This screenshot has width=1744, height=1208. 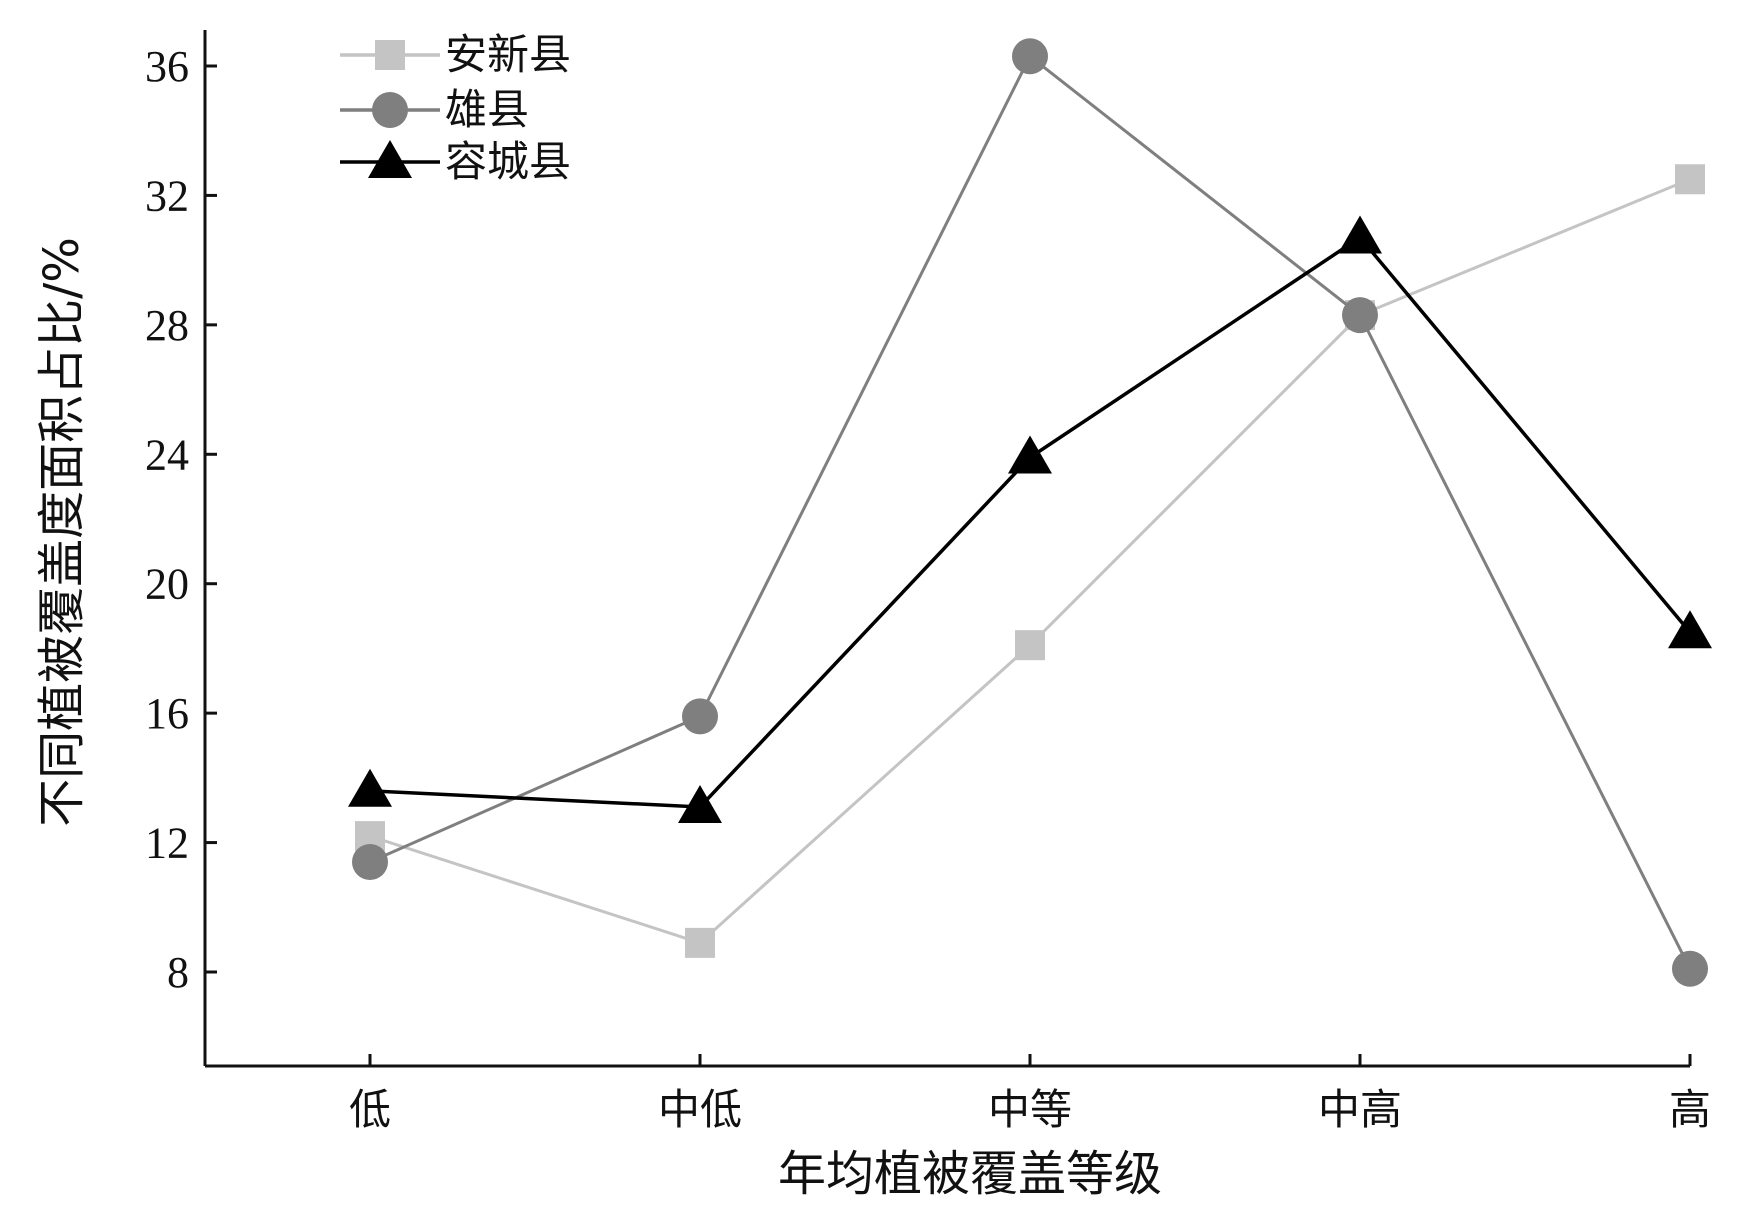 I want to click on x-tick-label: 中等, so click(x=1030, y=1109).